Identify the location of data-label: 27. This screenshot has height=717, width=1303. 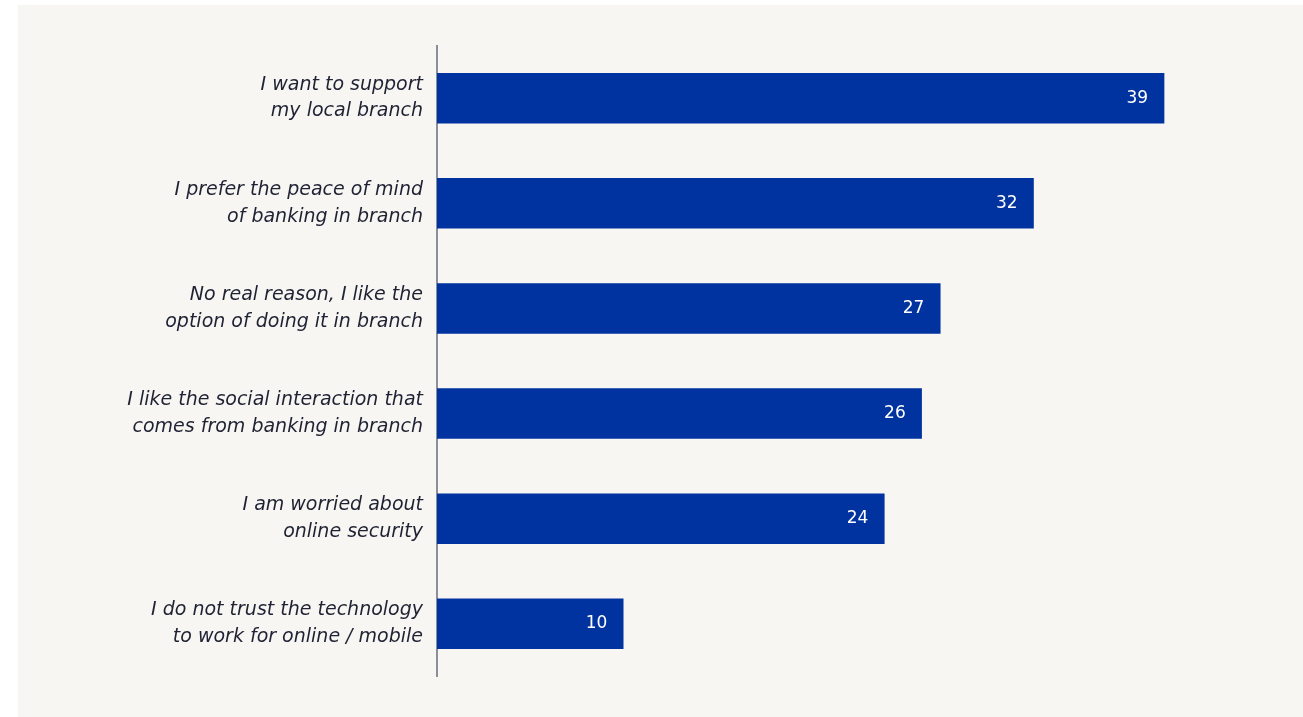
(913, 306).